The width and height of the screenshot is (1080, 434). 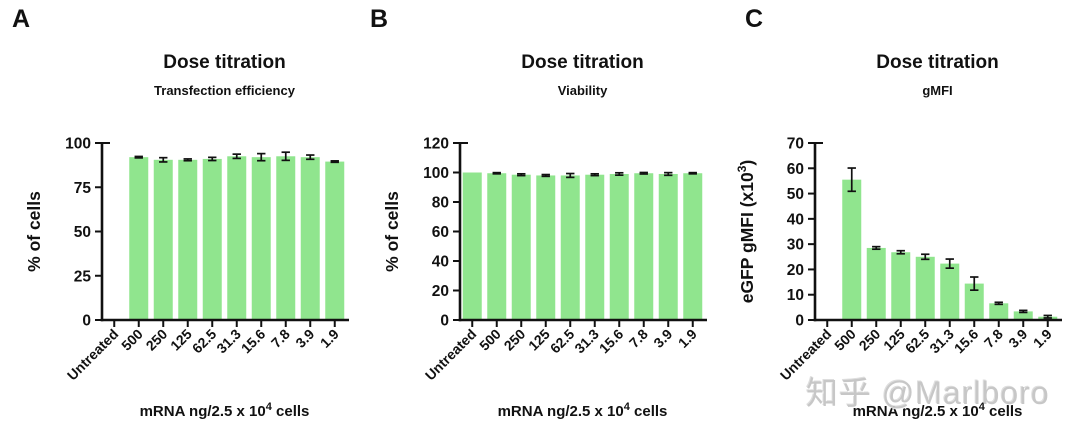 I want to click on bar-Untreated, so click(x=472, y=246).